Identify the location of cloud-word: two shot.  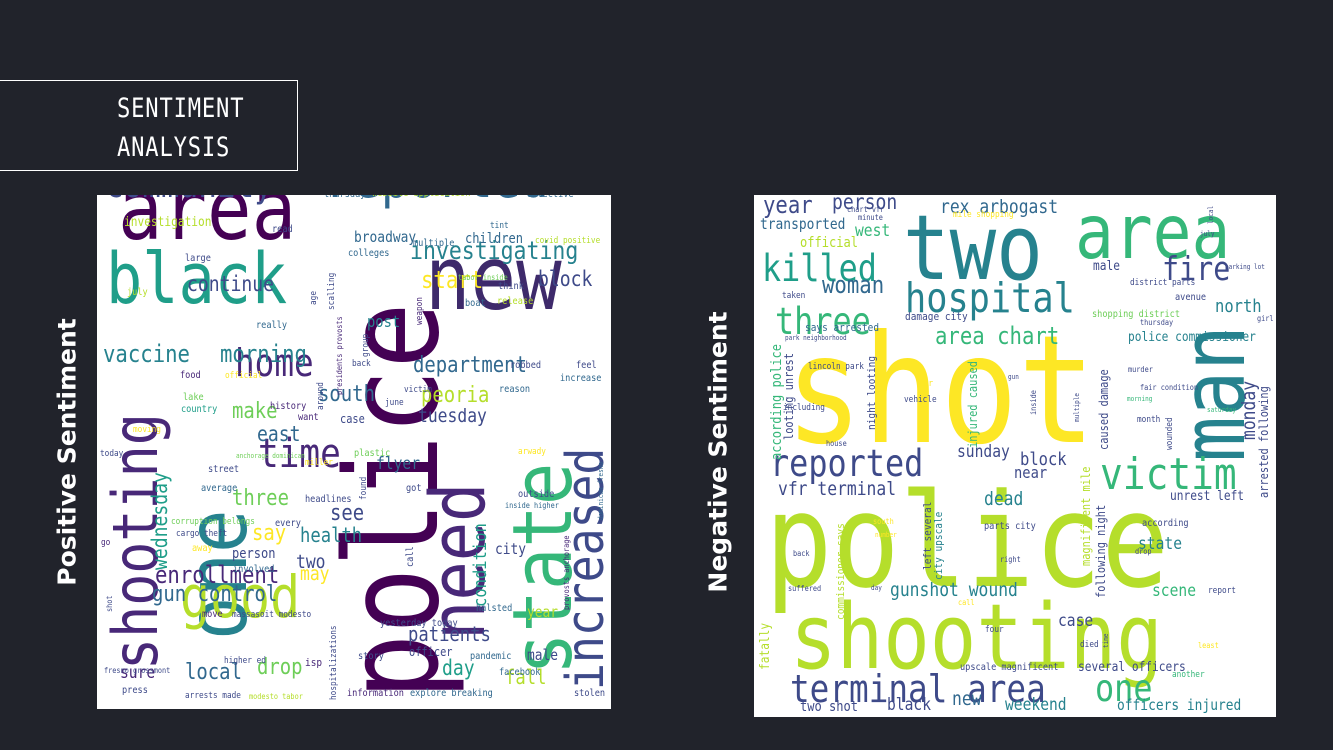
(829, 706).